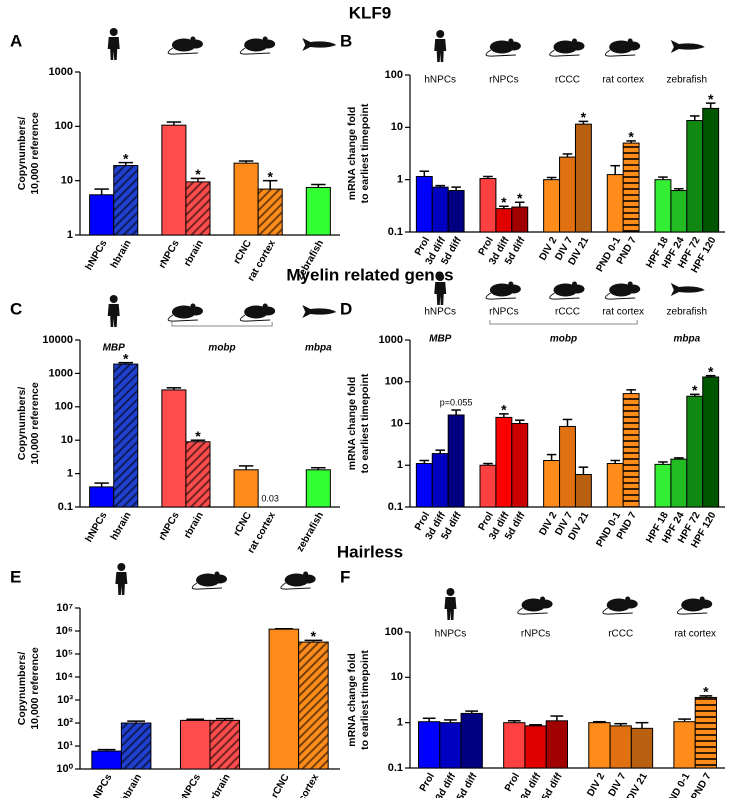 Image resolution: width=740 pixels, height=798 pixels. I want to click on group-label: hNPCs, so click(440, 80).